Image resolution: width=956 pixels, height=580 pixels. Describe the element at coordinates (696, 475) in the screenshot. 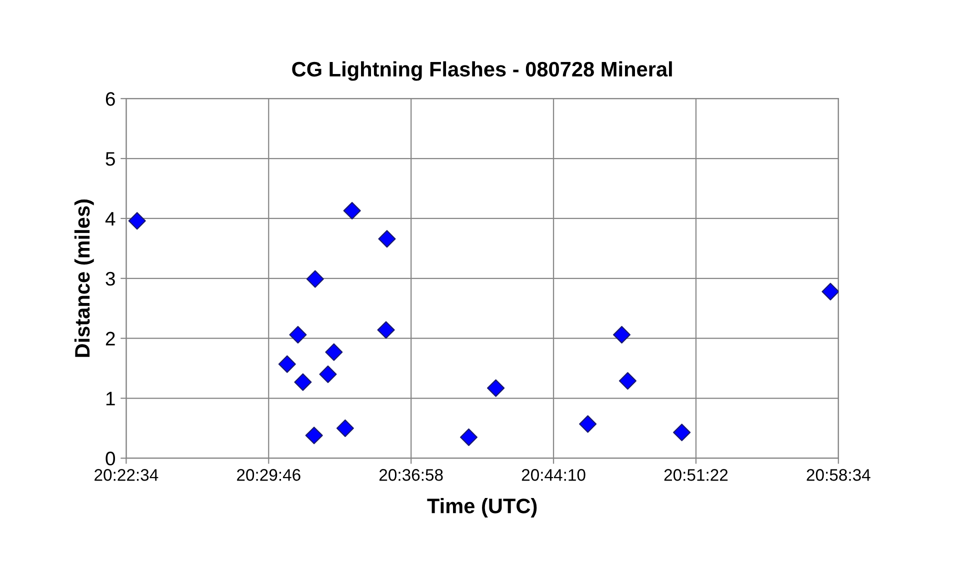

I see `x-tick-label: 20:51:22` at that location.